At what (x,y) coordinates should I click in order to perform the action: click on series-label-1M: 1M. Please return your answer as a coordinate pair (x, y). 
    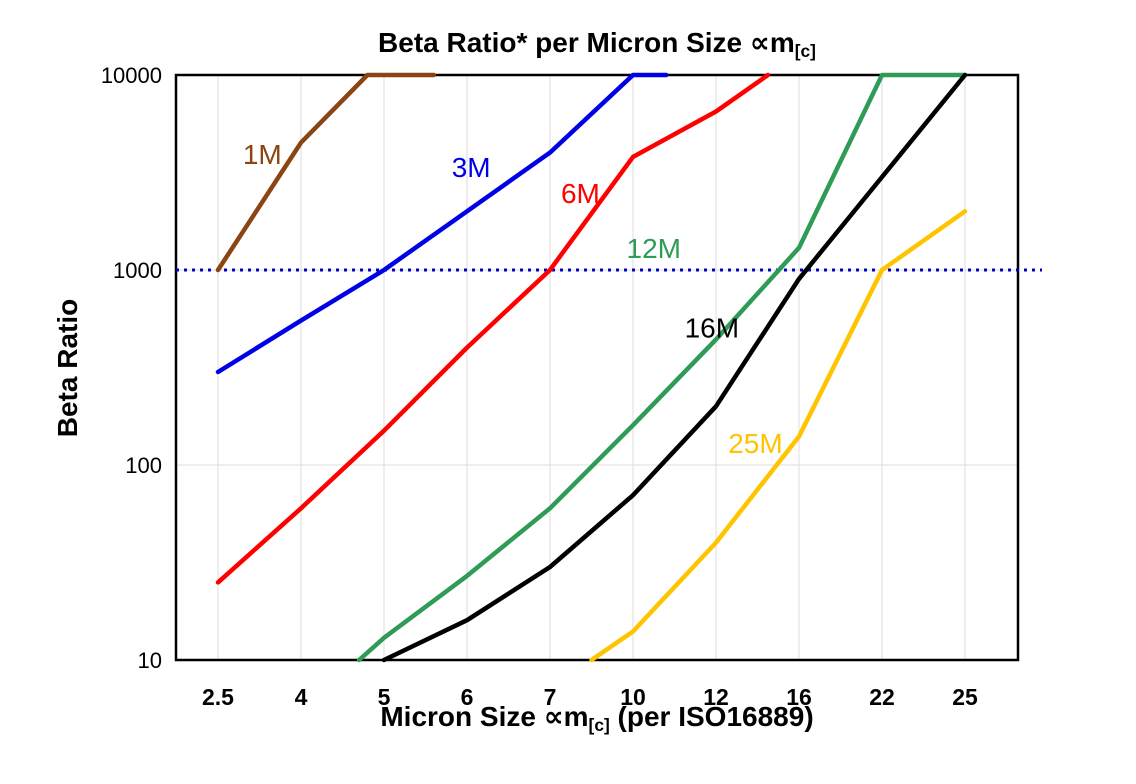
    Looking at the image, I should click on (262, 154).